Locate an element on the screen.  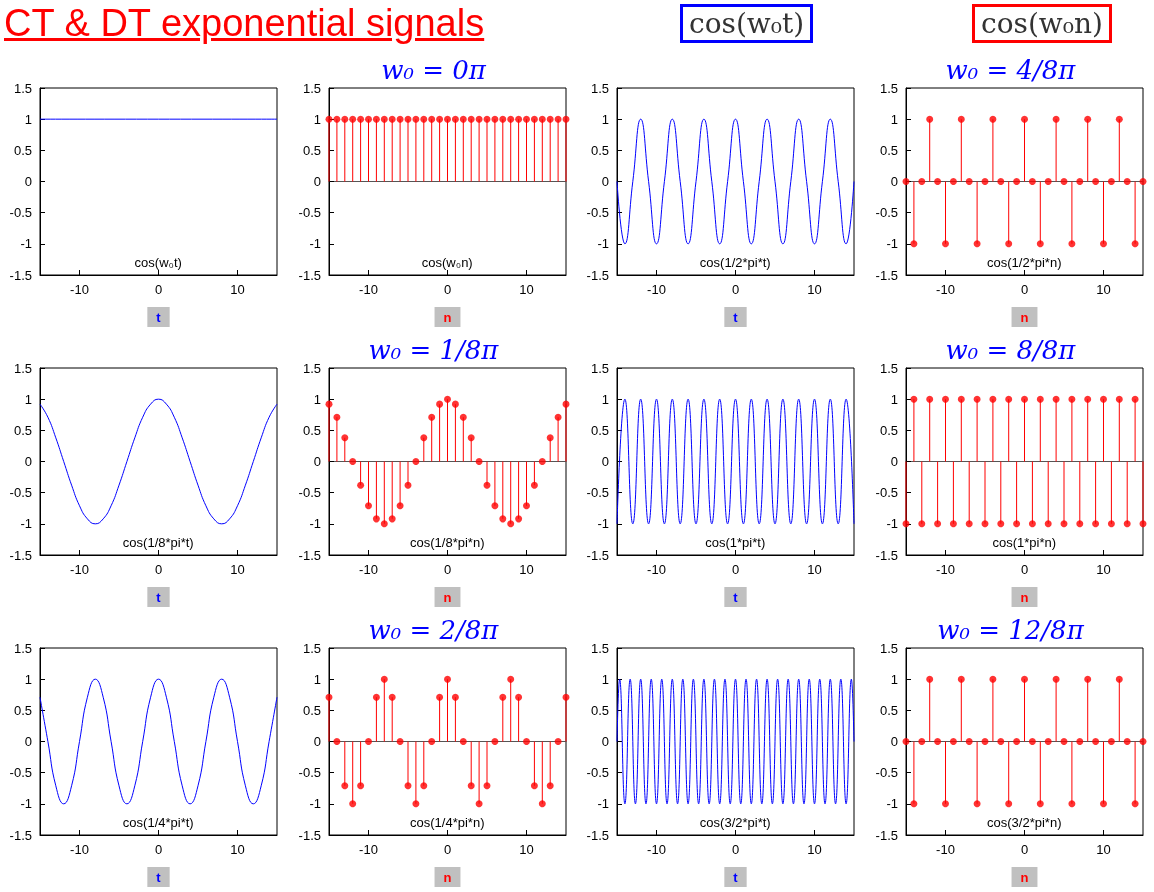
chart-title: w₀ = 4/8π is located at coordinates (1010, 70).